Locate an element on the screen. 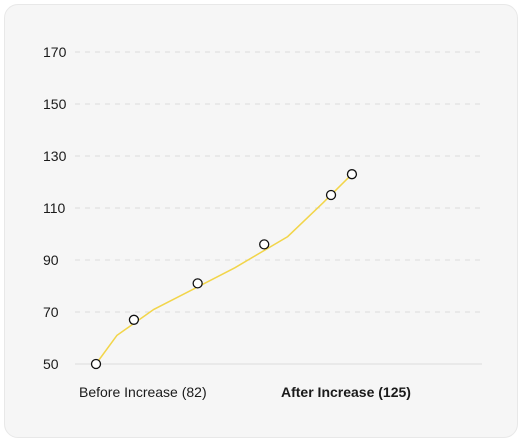 The width and height of the screenshot is (522, 442). y-axis-ticks: 50 70 90 110 130 150 170 is located at coordinates (55, 208).